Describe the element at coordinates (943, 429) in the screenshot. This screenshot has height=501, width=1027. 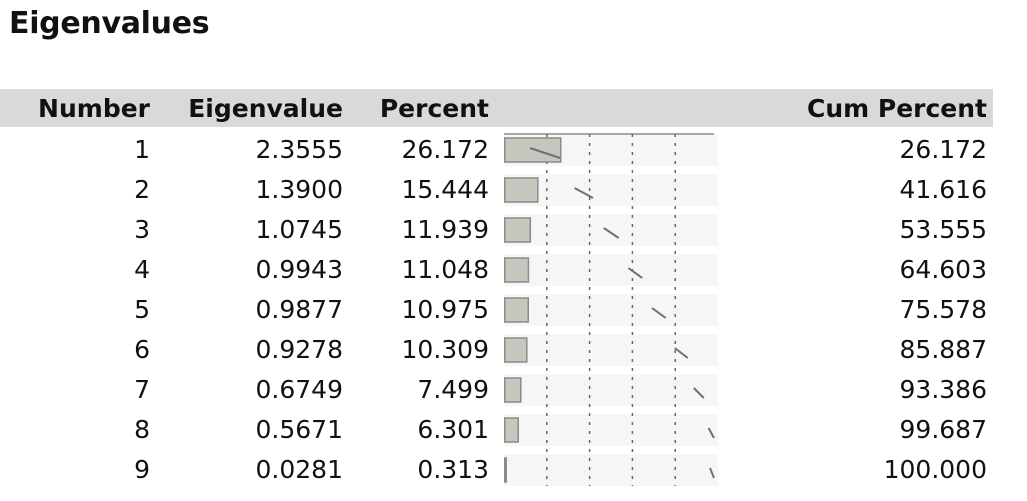
I see `cell-cum-percent: 99.687` at that location.